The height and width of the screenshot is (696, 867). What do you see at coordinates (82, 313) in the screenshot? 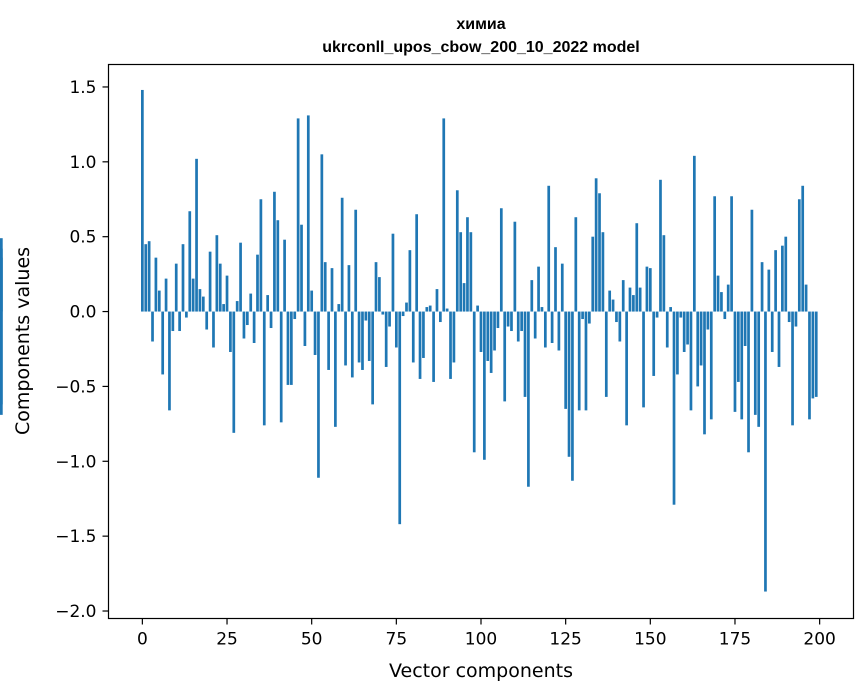
I see `y-tick-label: 0.0` at bounding box center [82, 313].